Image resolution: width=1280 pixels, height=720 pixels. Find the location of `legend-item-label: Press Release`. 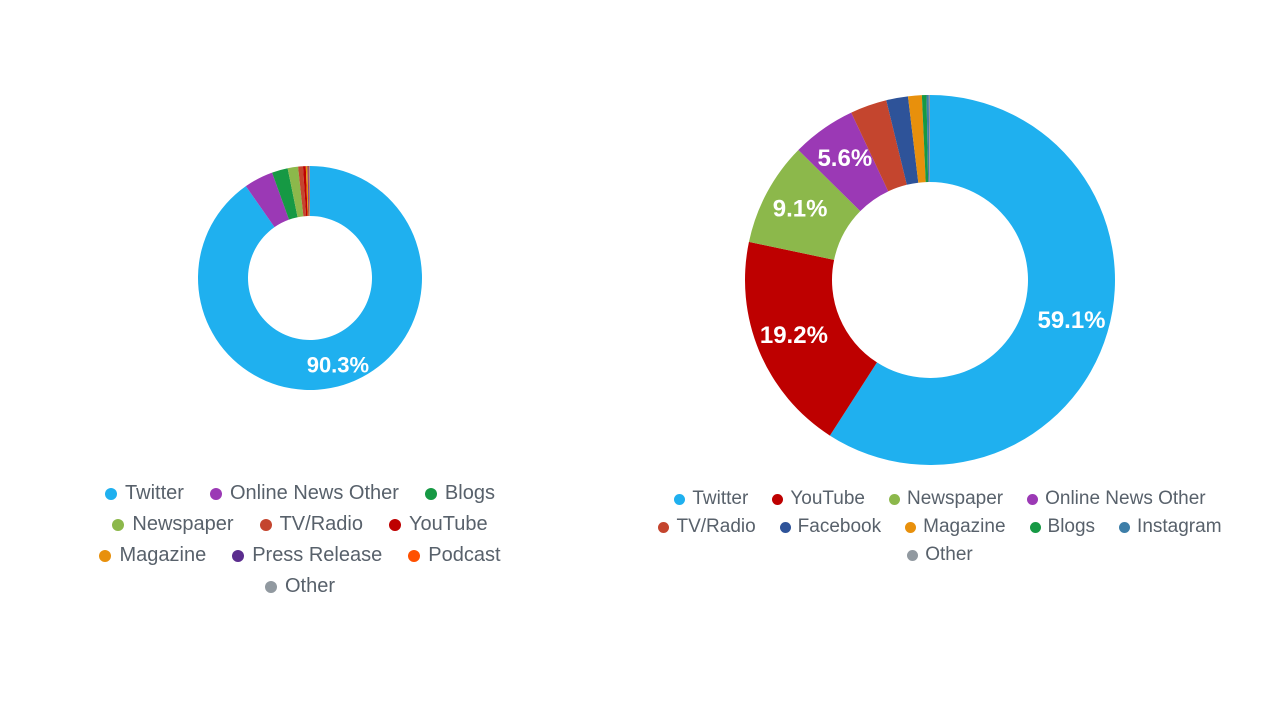

legend-item-label: Press Release is located at coordinates (317, 555).